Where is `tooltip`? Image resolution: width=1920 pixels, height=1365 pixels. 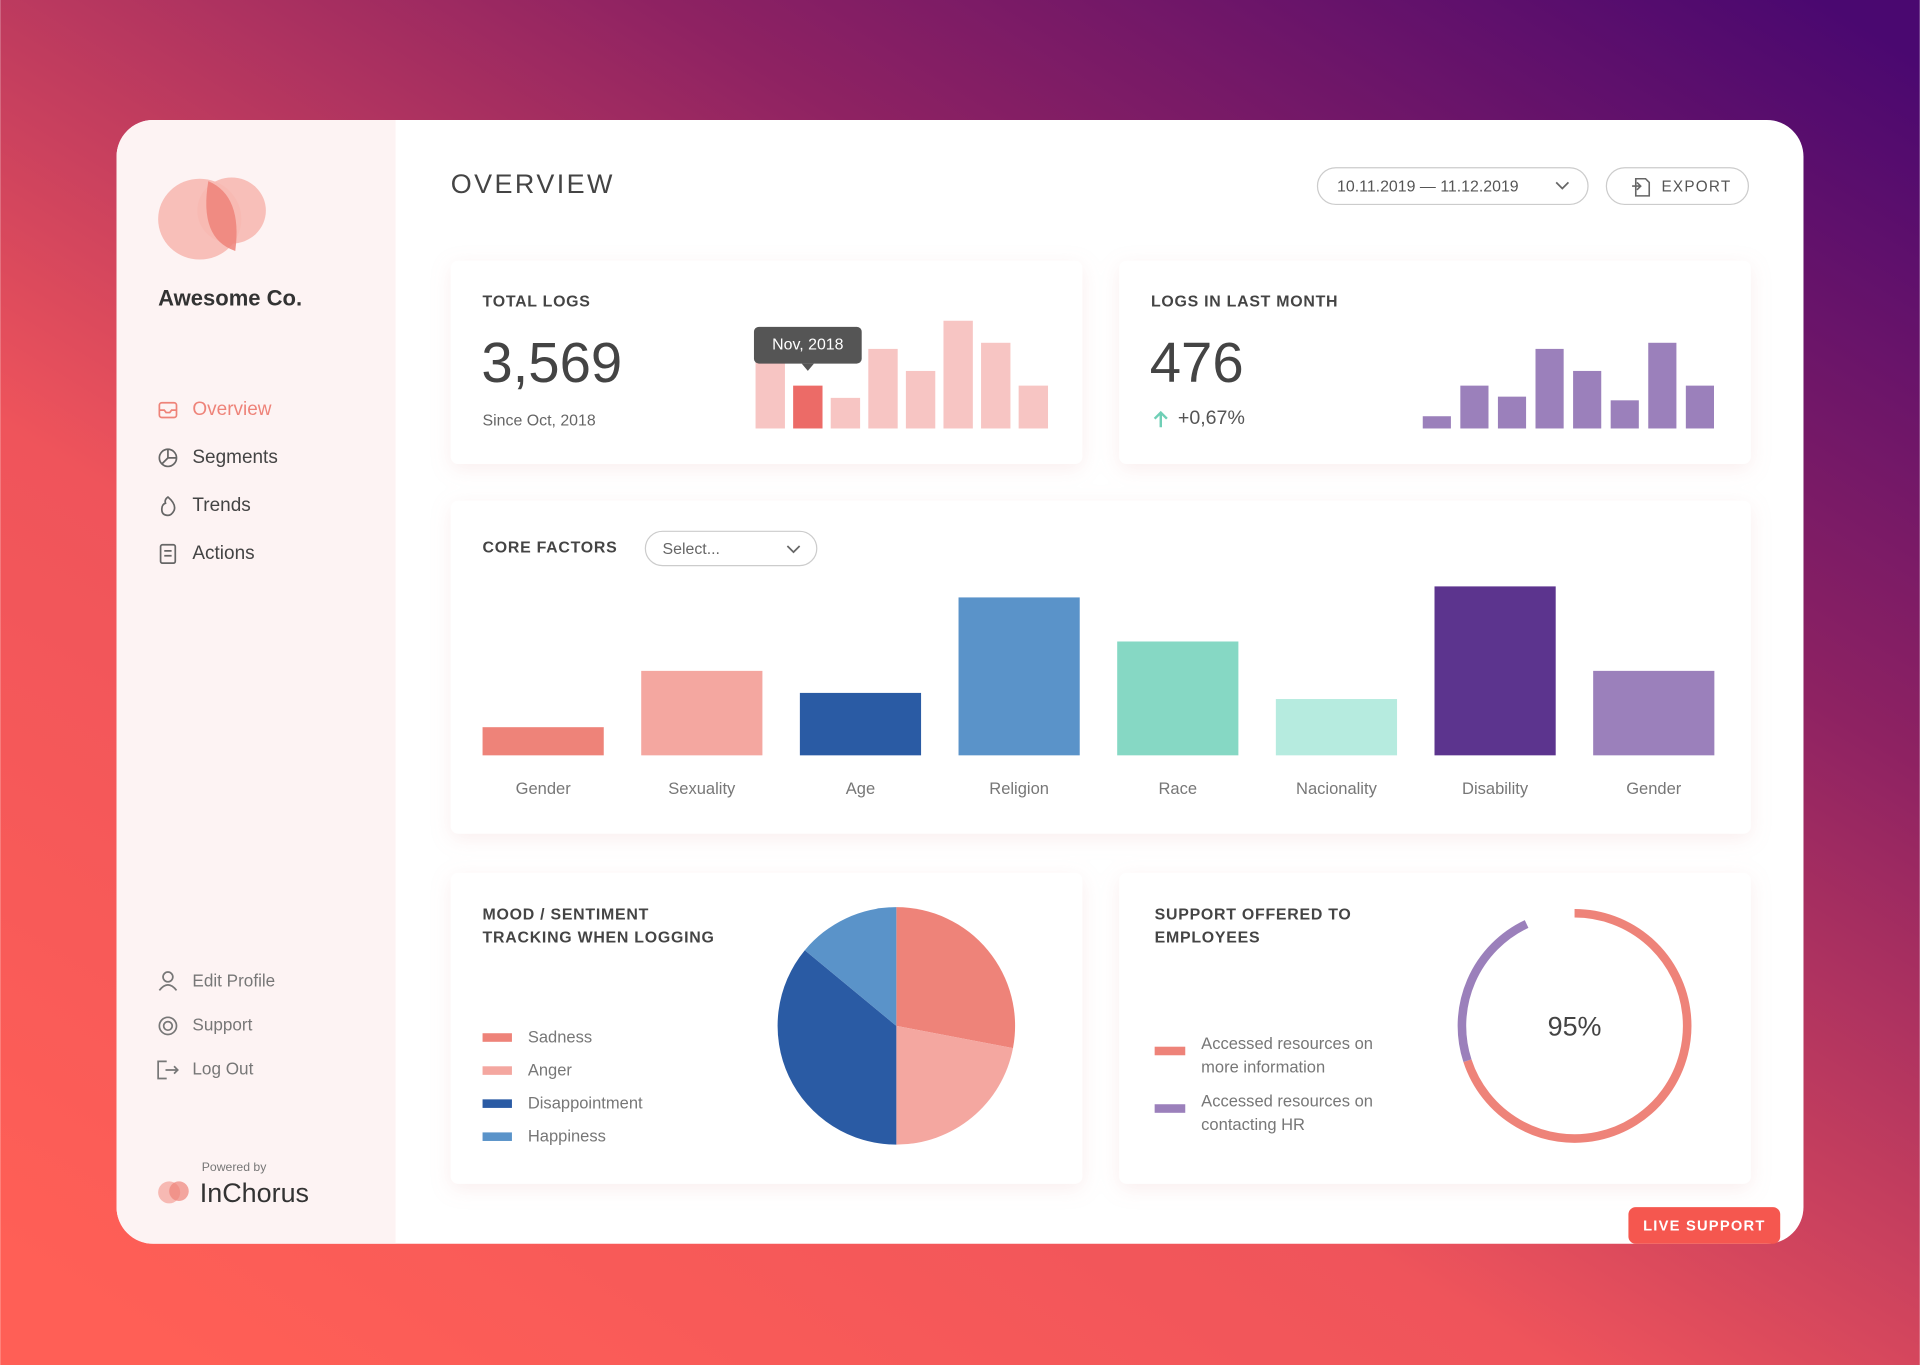 tooltip is located at coordinates (807, 345).